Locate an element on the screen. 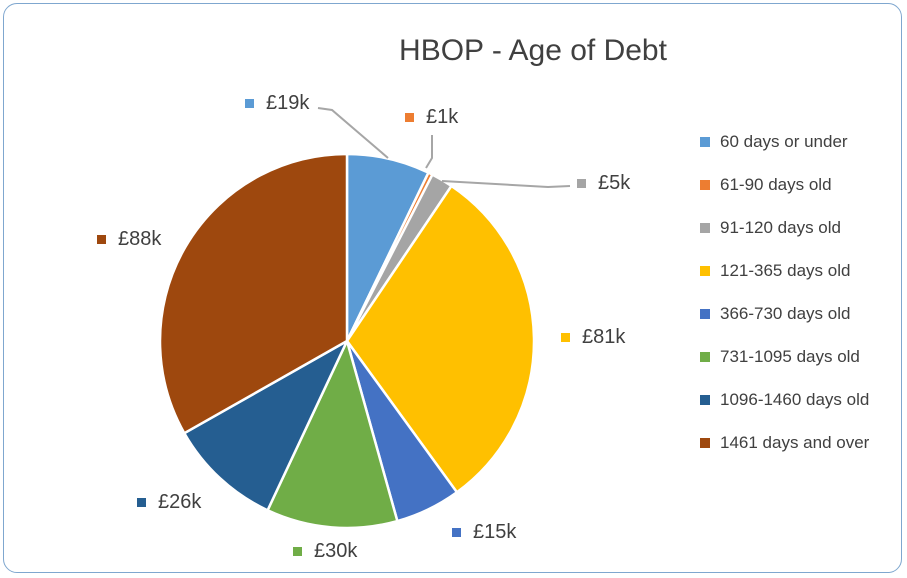 Image resolution: width=907 pixels, height=578 pixels. data-label-text: £88k is located at coordinates (140, 239).